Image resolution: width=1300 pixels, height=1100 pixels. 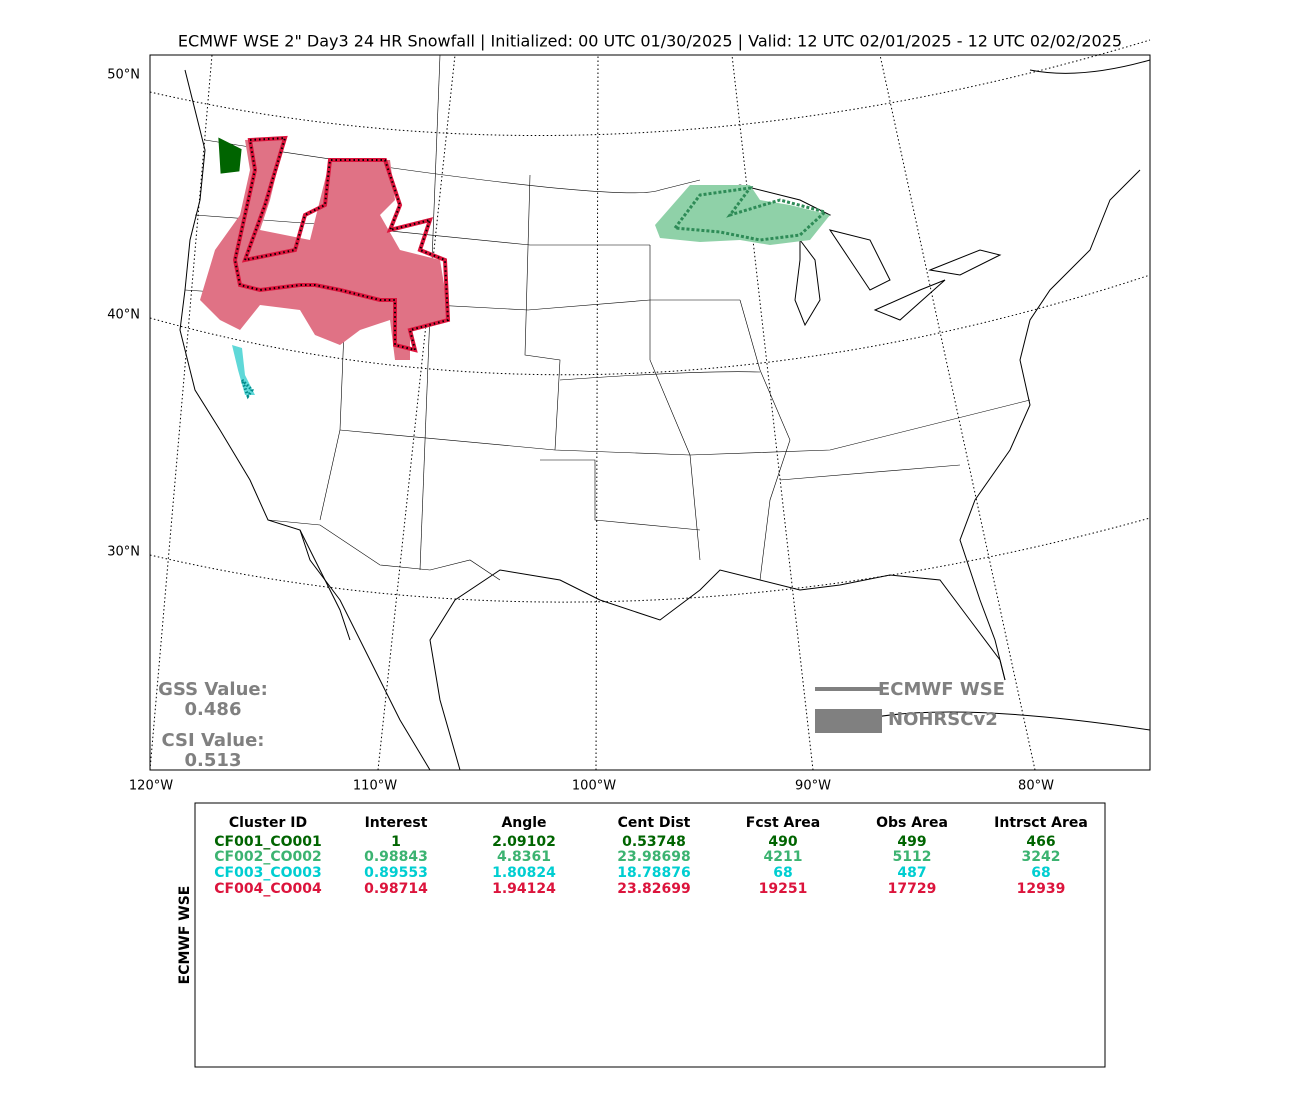 I want to click on table-cell: 5112, so click(x=912, y=857).